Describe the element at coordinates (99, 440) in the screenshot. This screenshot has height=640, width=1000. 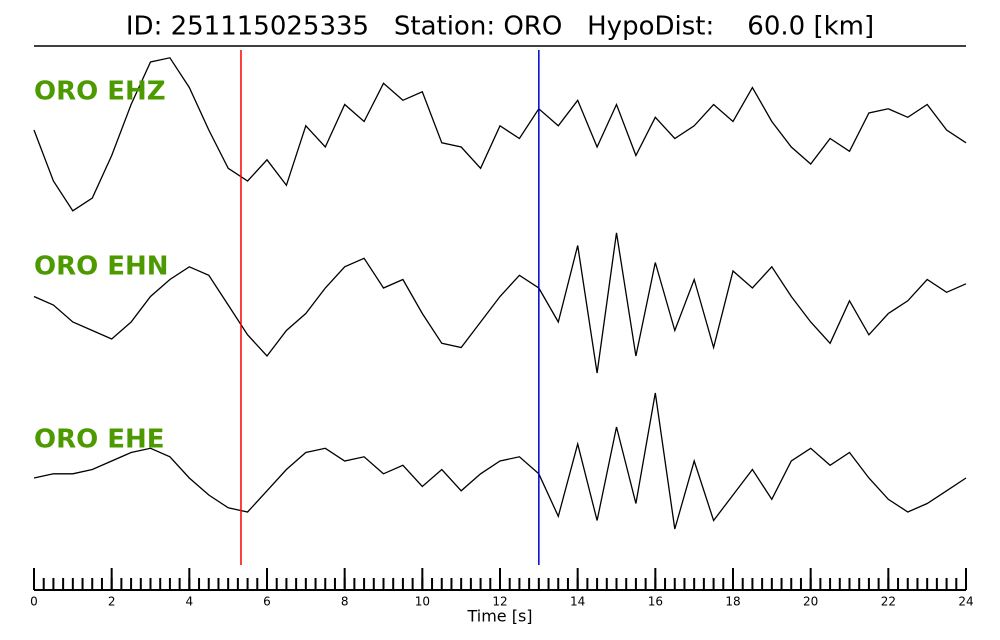
I see `trace-label: ORO EHE` at that location.